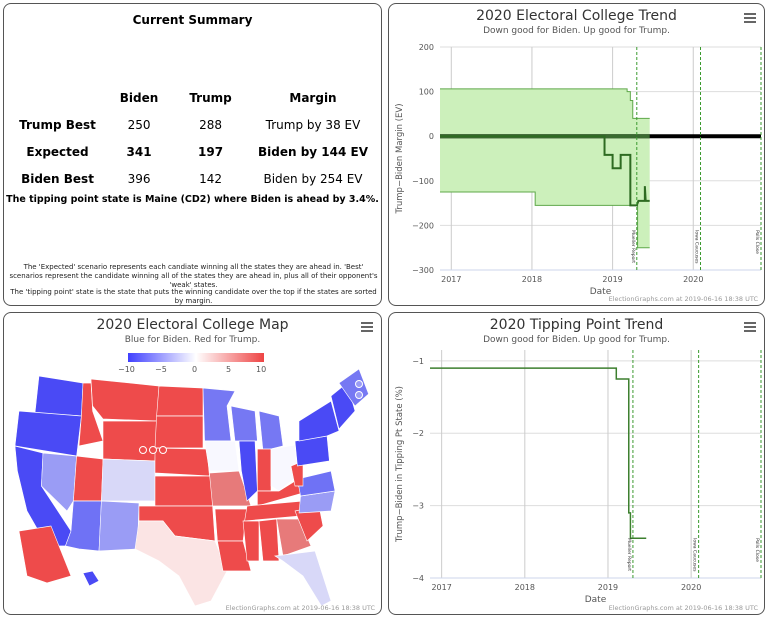 Image resolution: width=768 pixels, height=617 pixels. I want to click on table-row: Expected 341 197 Biden by 144 EV, so click(194, 151).